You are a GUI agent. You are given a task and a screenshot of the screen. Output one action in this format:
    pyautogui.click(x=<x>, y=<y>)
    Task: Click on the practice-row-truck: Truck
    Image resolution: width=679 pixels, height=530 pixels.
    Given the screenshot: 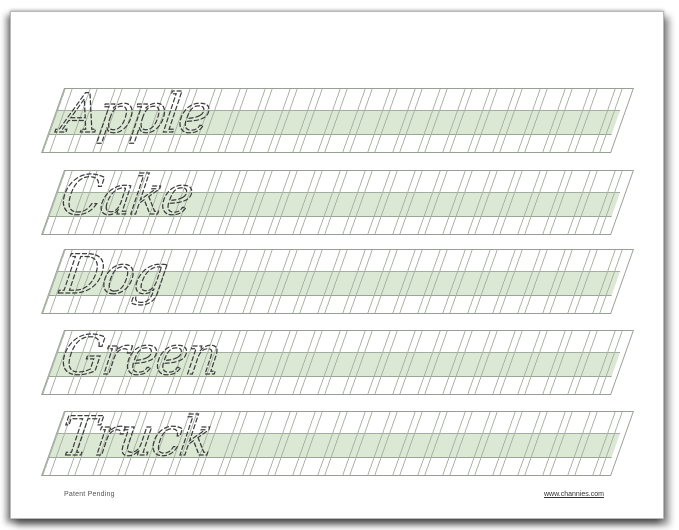 What is the action you would take?
    pyautogui.click(x=338, y=440)
    